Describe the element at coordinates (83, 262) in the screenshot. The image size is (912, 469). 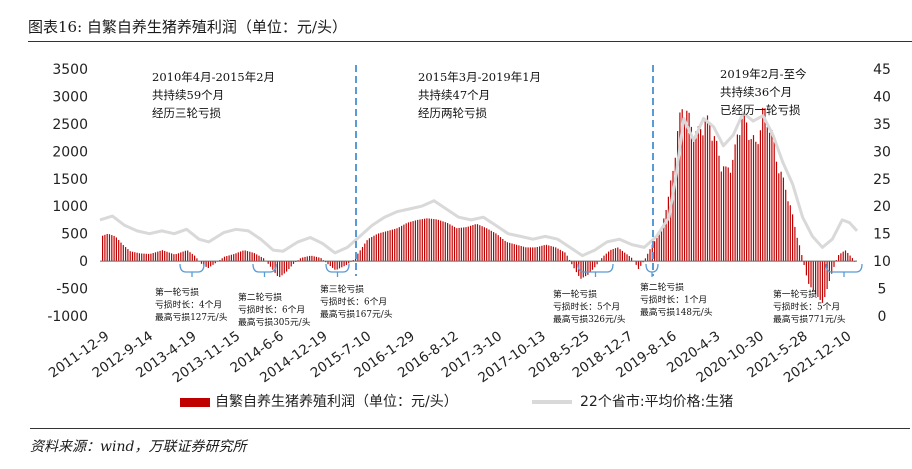
I see `y-left-tick-label: 0` at that location.